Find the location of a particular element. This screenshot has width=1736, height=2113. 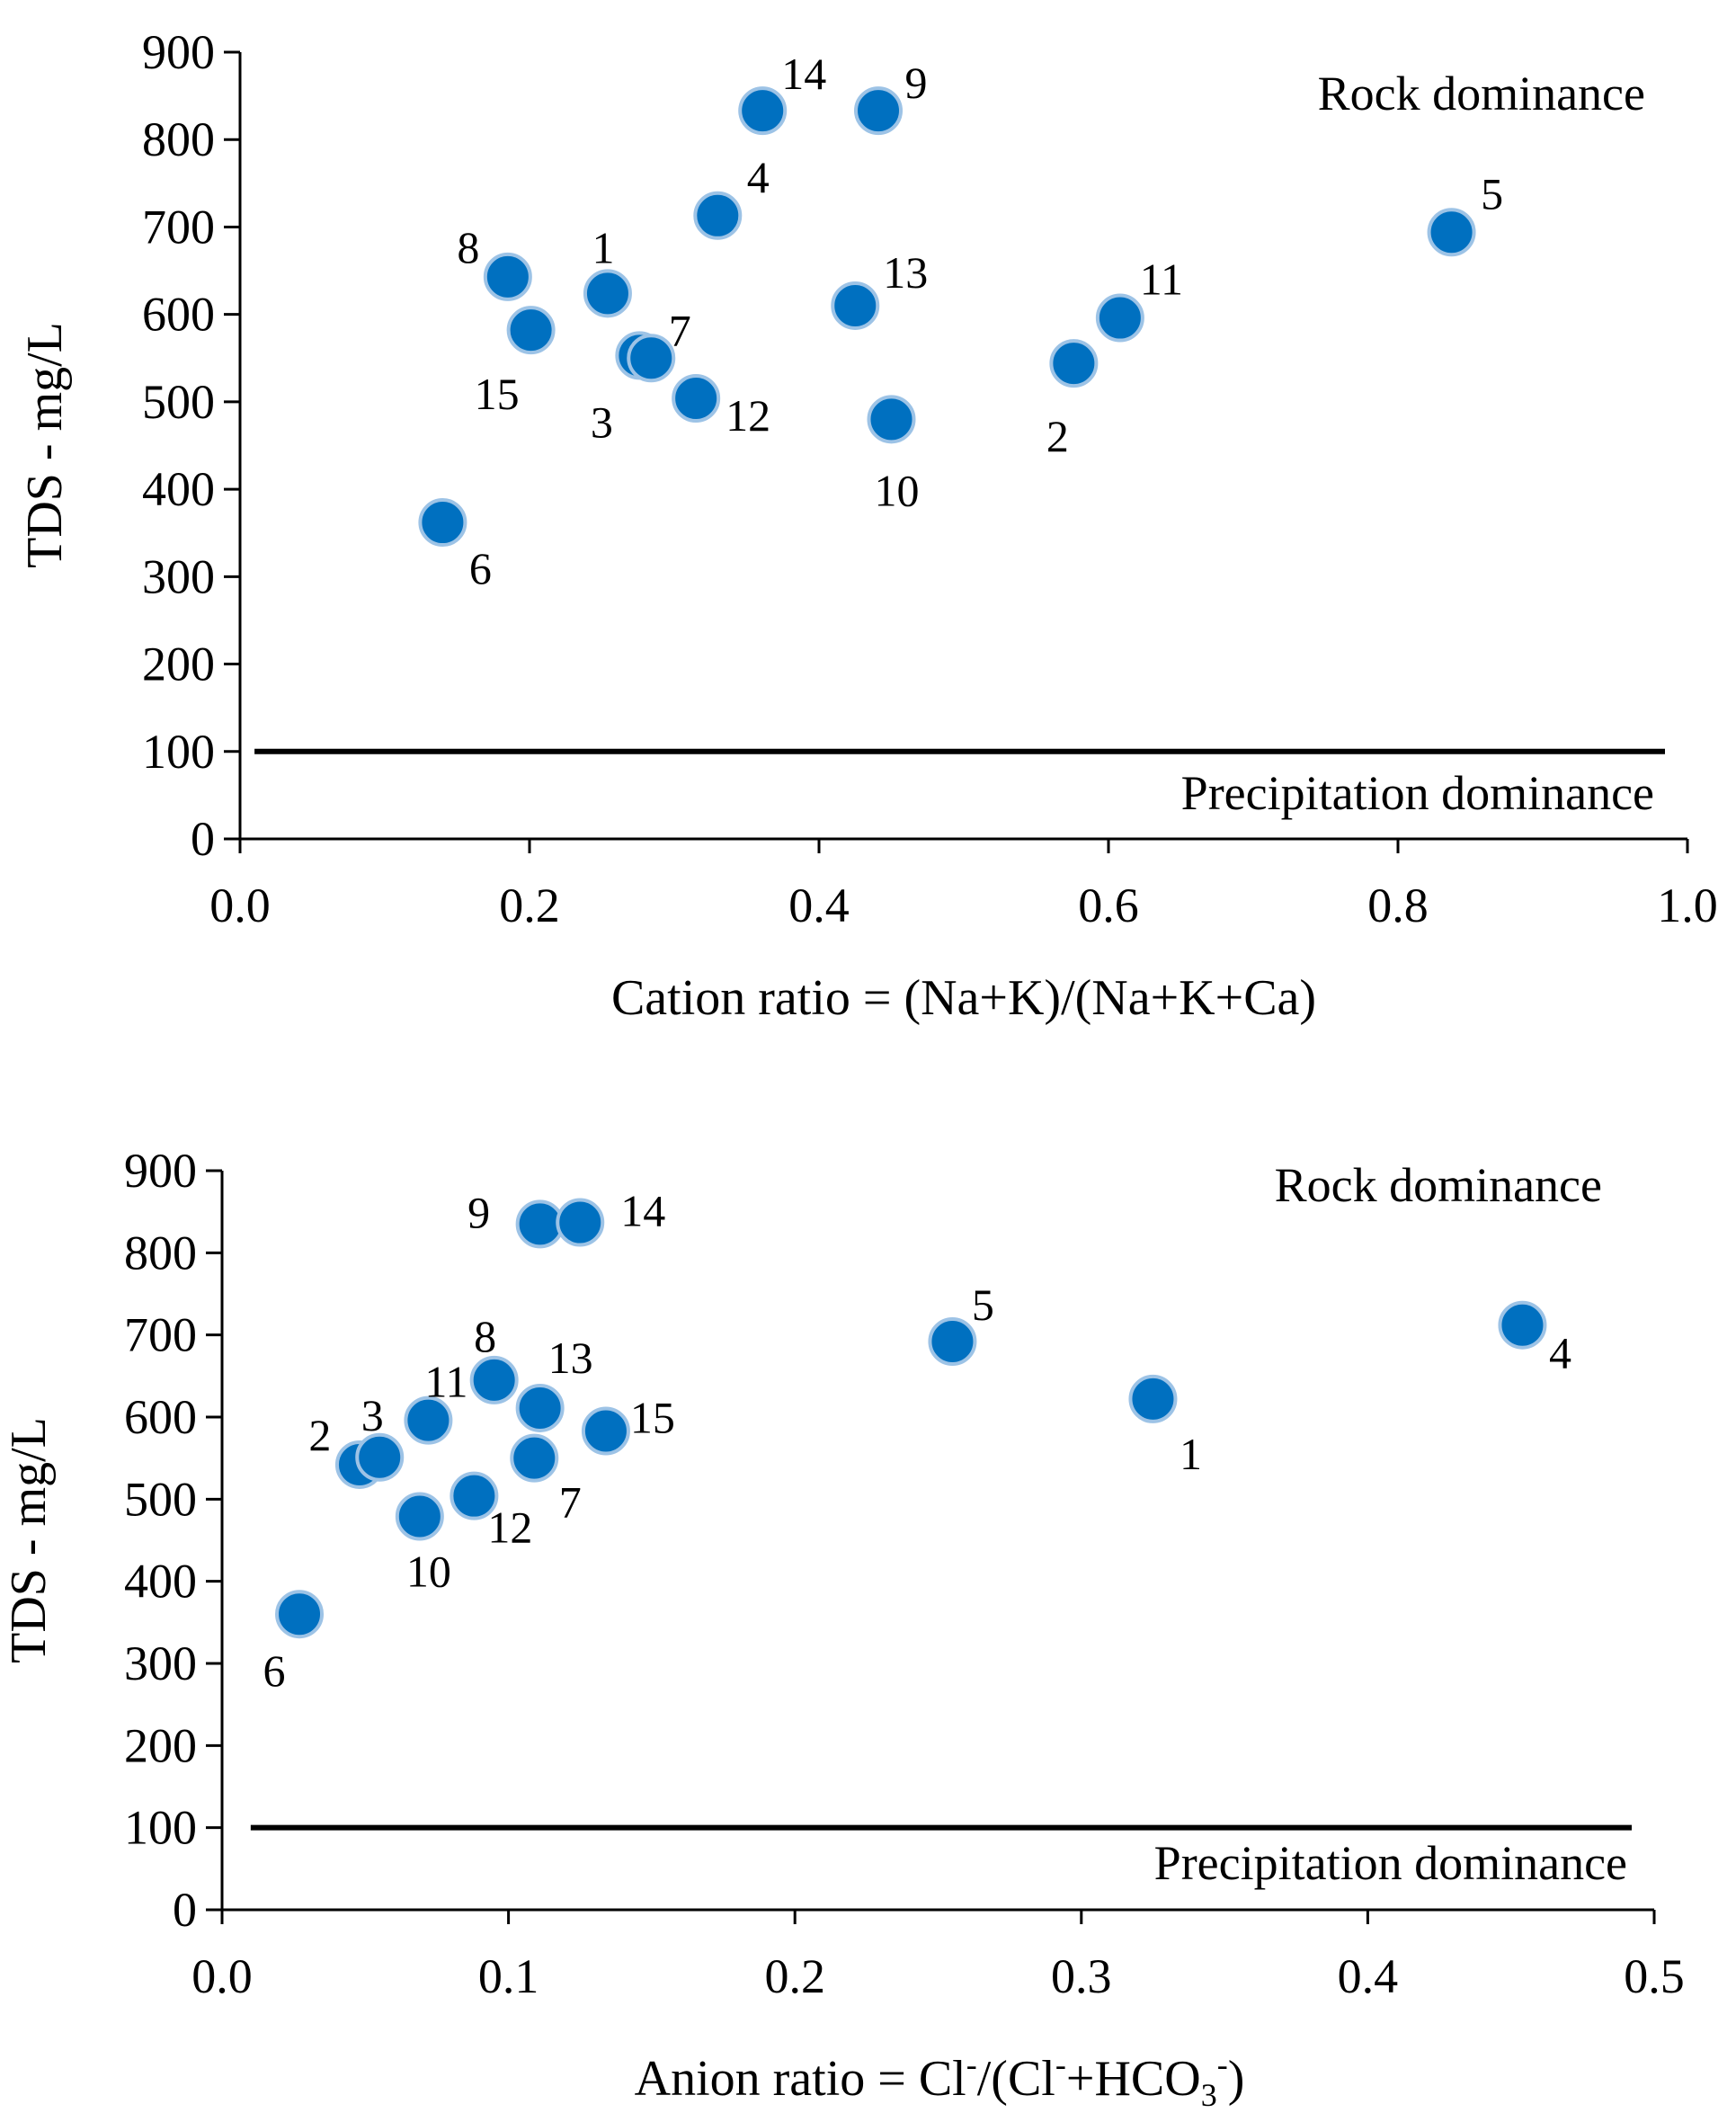

x-title-mid2: +HCO is located at coordinates (1133, 2079).